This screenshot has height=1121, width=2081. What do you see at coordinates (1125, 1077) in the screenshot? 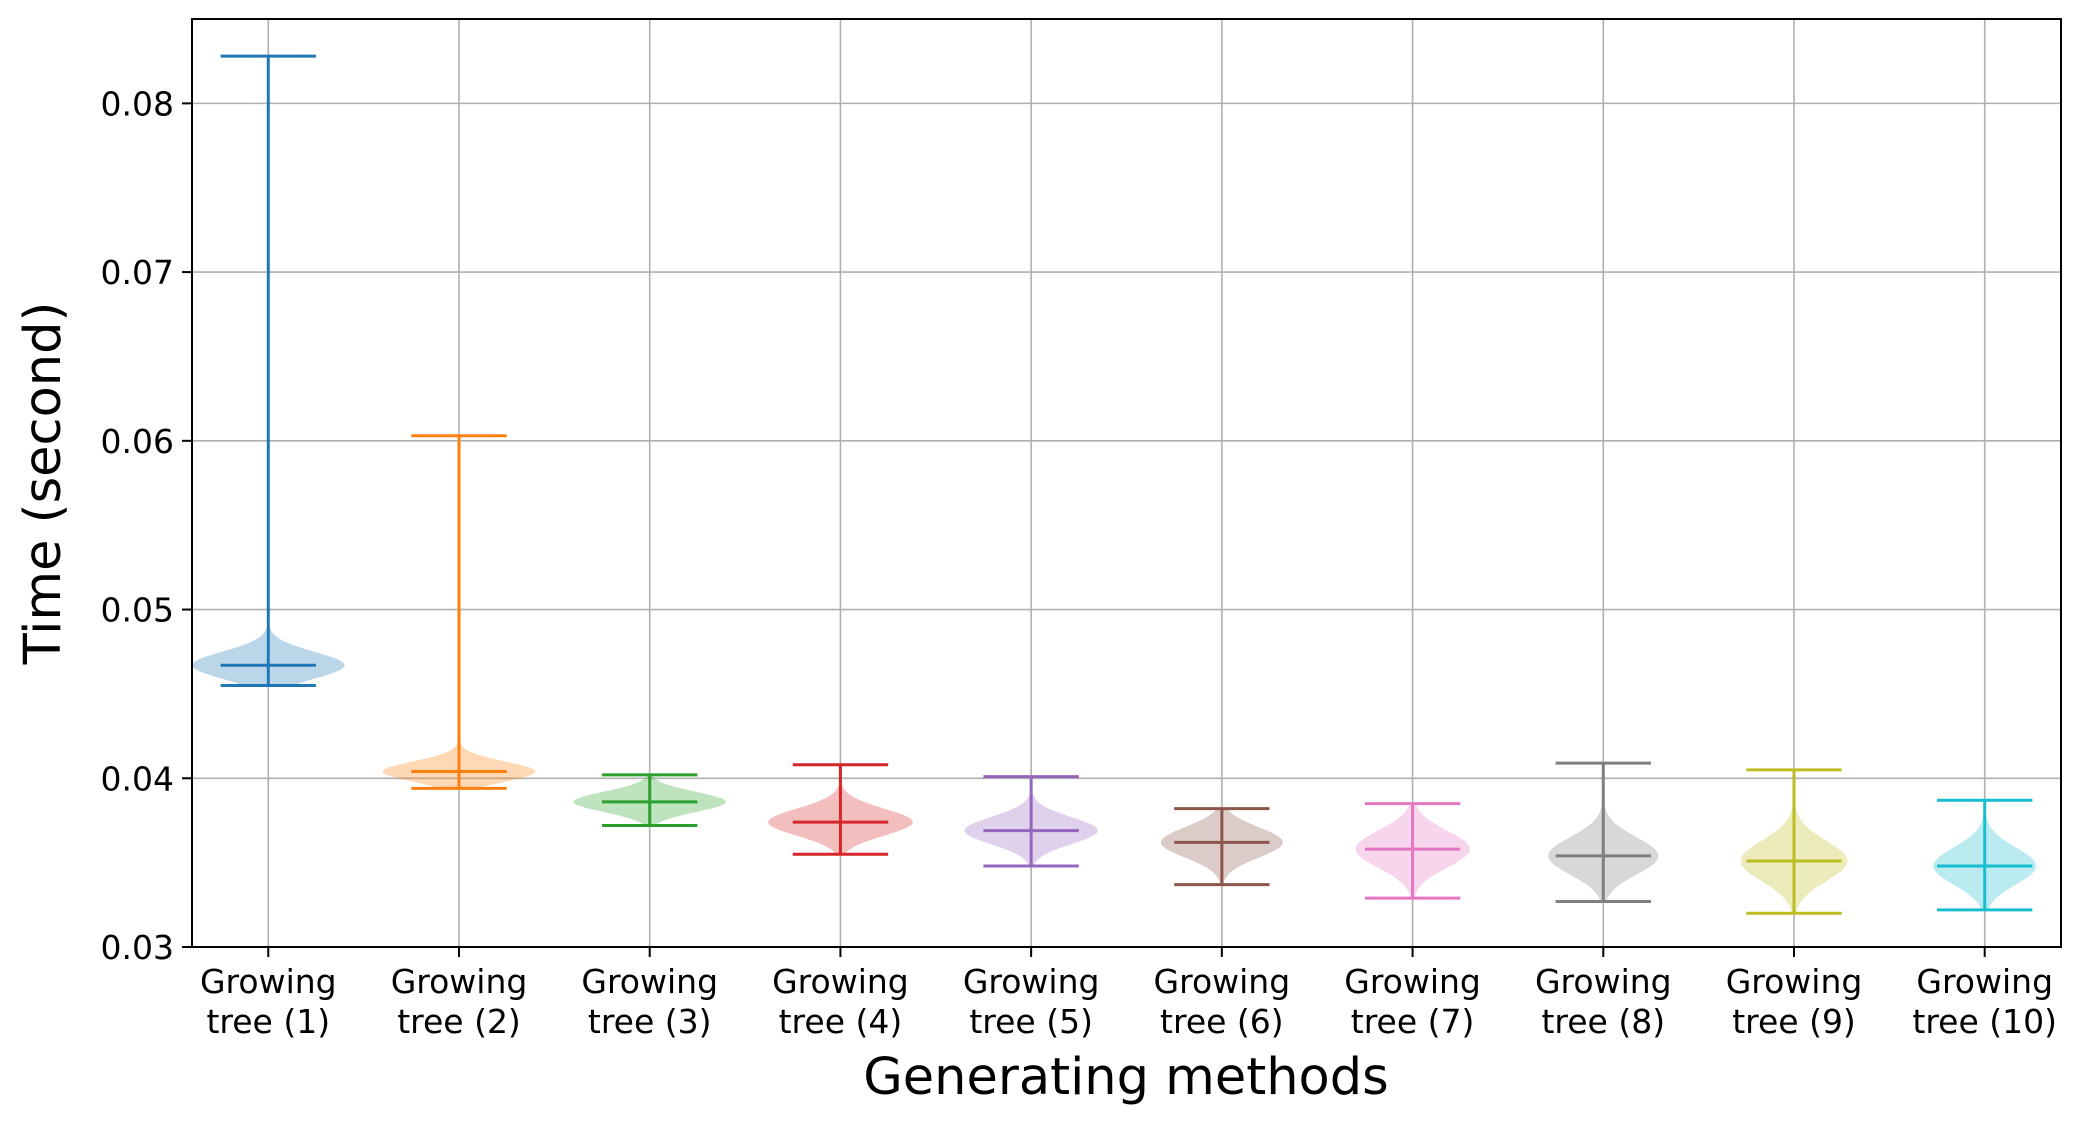
I see `x-axis-title: Generating methods` at bounding box center [1125, 1077].